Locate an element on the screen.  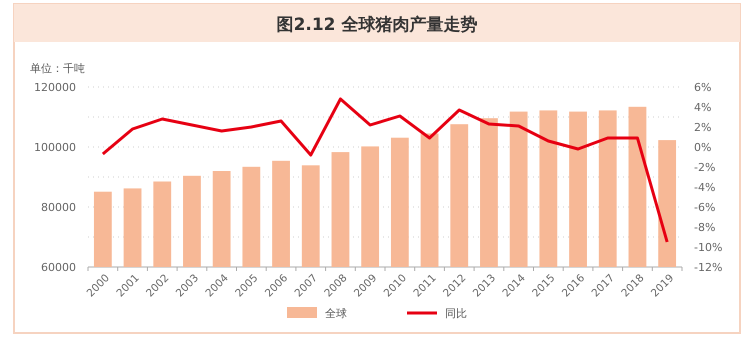
y2-tick-label: 4% is located at coordinates (703, 107).